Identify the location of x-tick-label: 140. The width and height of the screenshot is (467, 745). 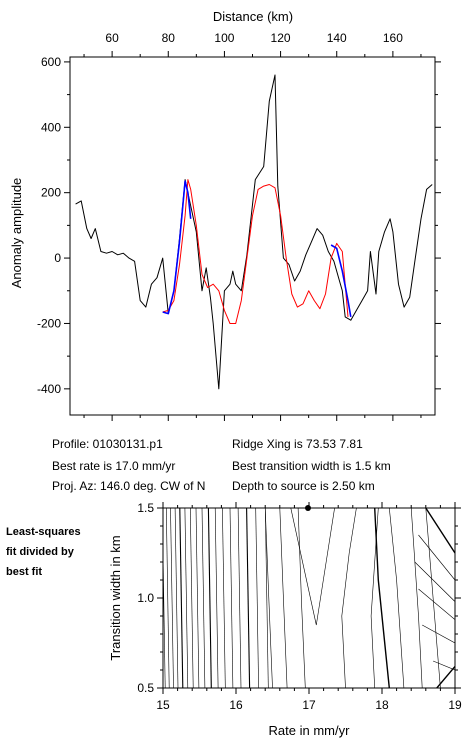
(337, 38).